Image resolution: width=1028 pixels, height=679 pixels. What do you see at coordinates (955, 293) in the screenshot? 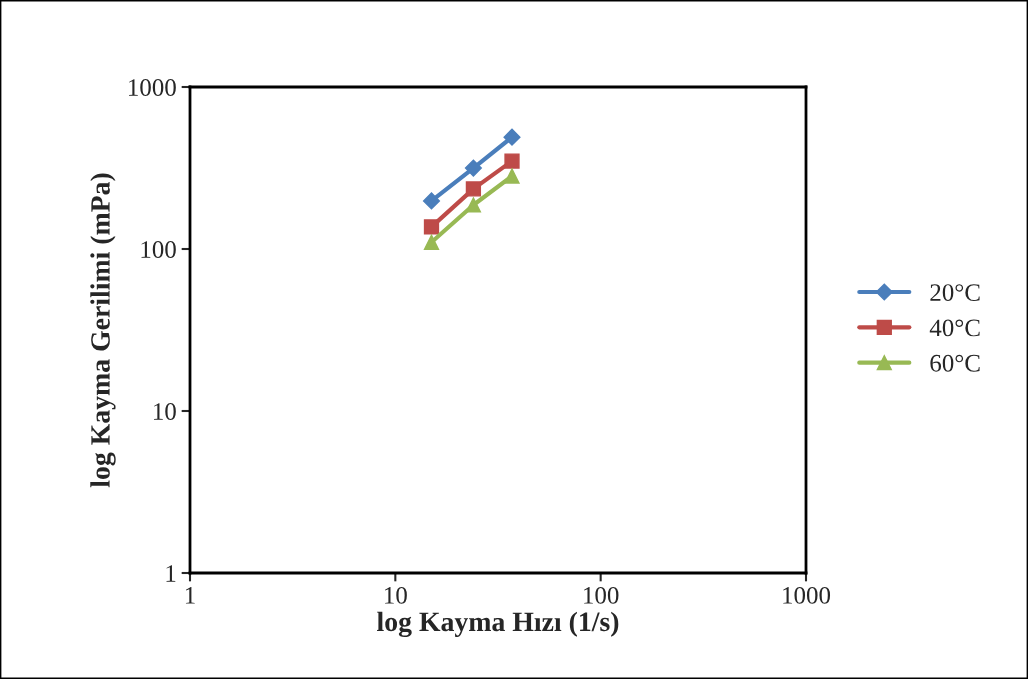
I see `legend-label: 20°C` at bounding box center [955, 293].